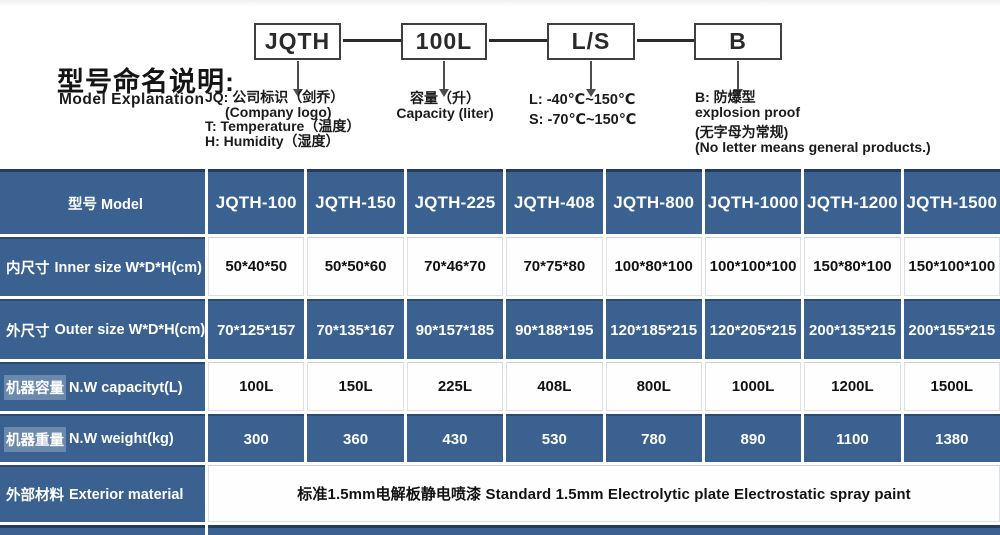  I want to click on spec-cell: 70*135*167, so click(355, 329).